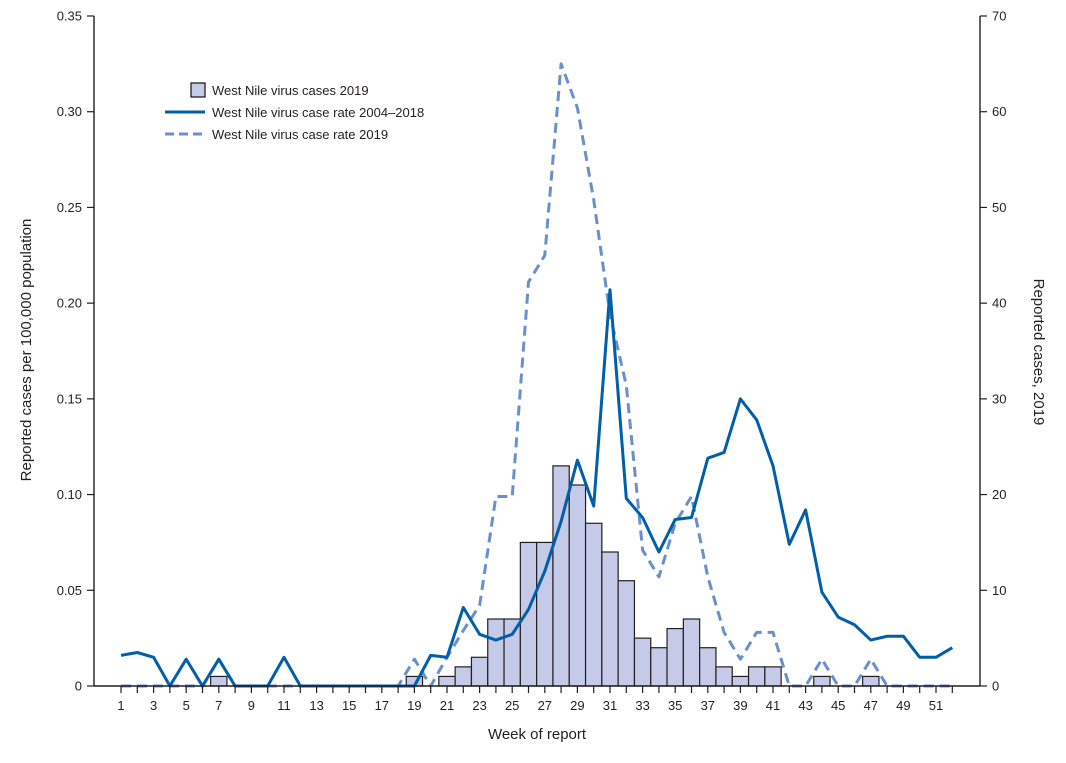 This screenshot has height=763, width=1066. I want to click on y-right-tick-label: 40, so click(999, 303).